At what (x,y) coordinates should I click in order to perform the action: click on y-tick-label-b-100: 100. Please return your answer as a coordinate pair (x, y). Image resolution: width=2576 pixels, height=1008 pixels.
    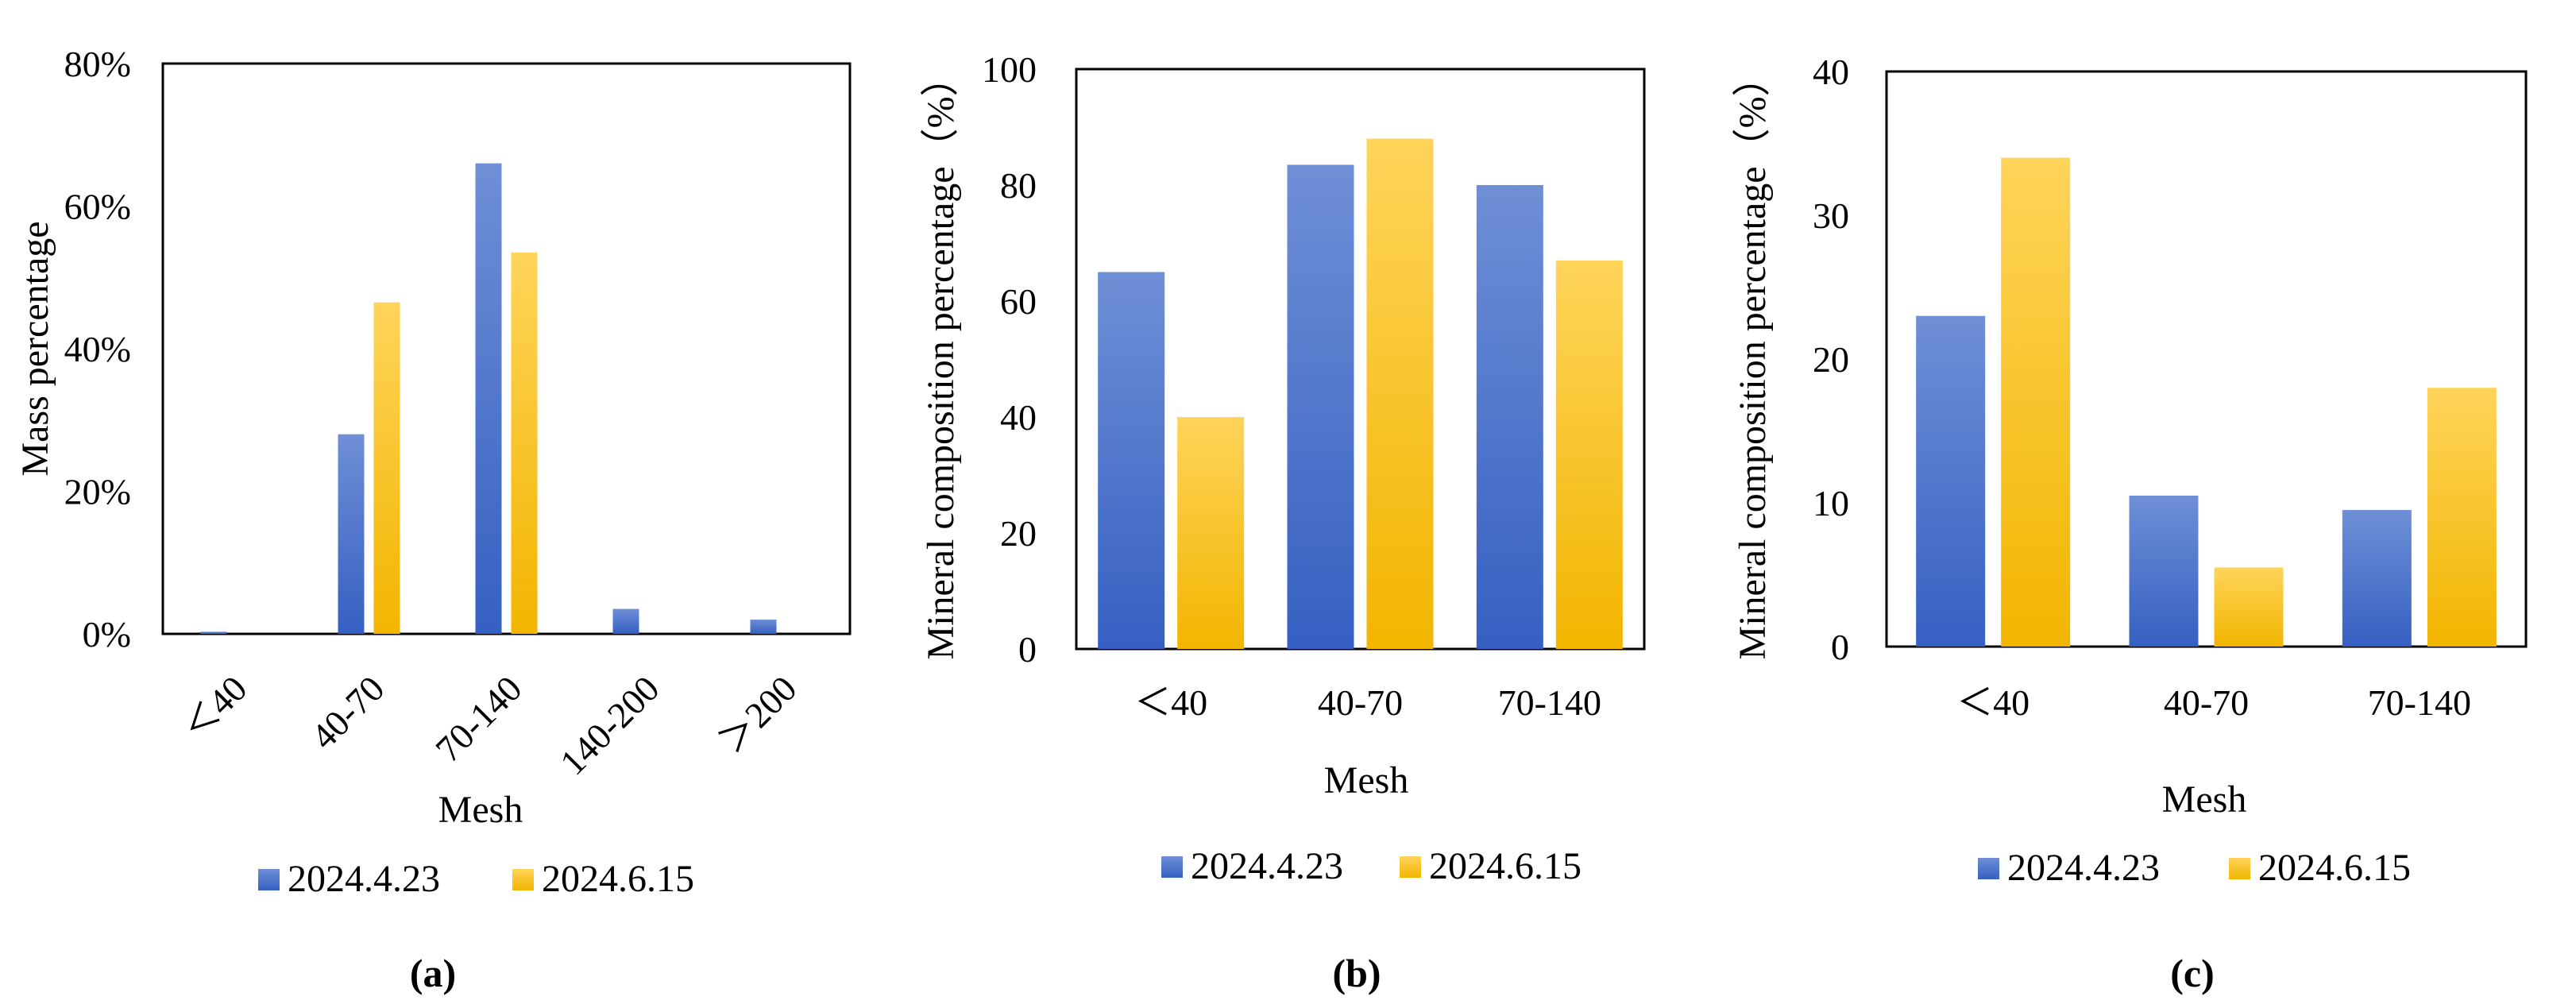
    Looking at the image, I should click on (1010, 69).